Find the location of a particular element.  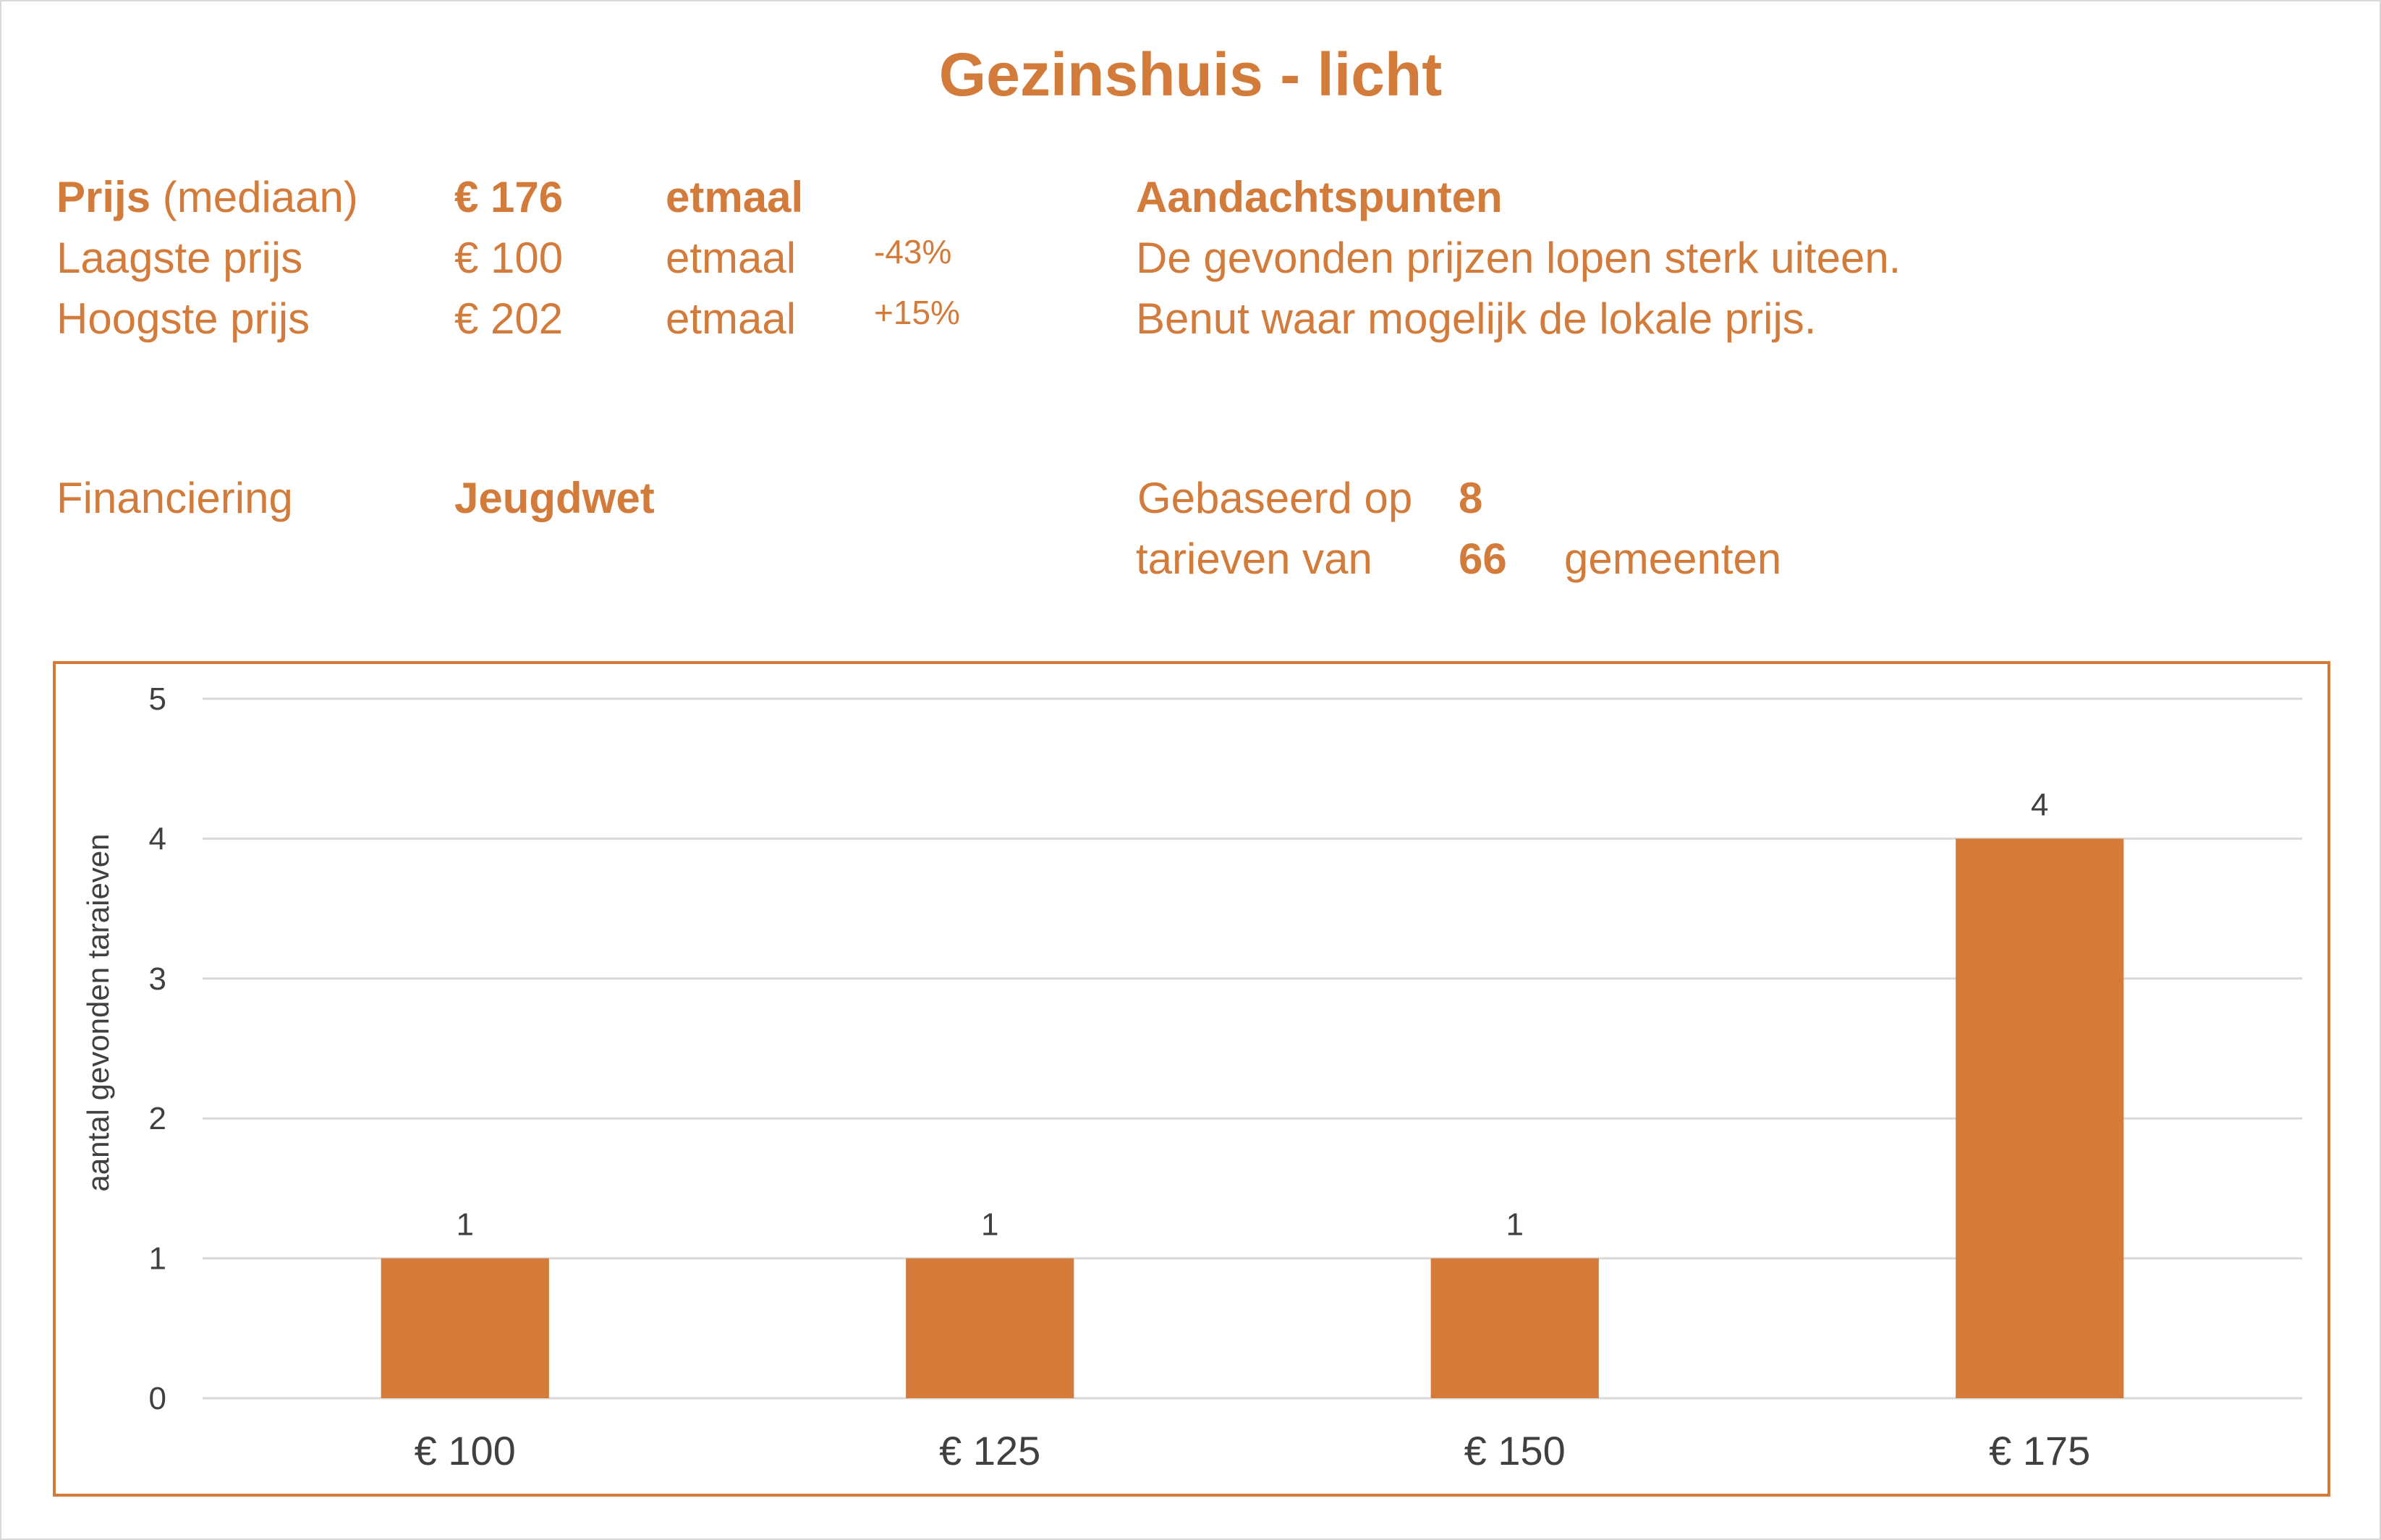

financing-label: Financiering is located at coordinates (174, 498).